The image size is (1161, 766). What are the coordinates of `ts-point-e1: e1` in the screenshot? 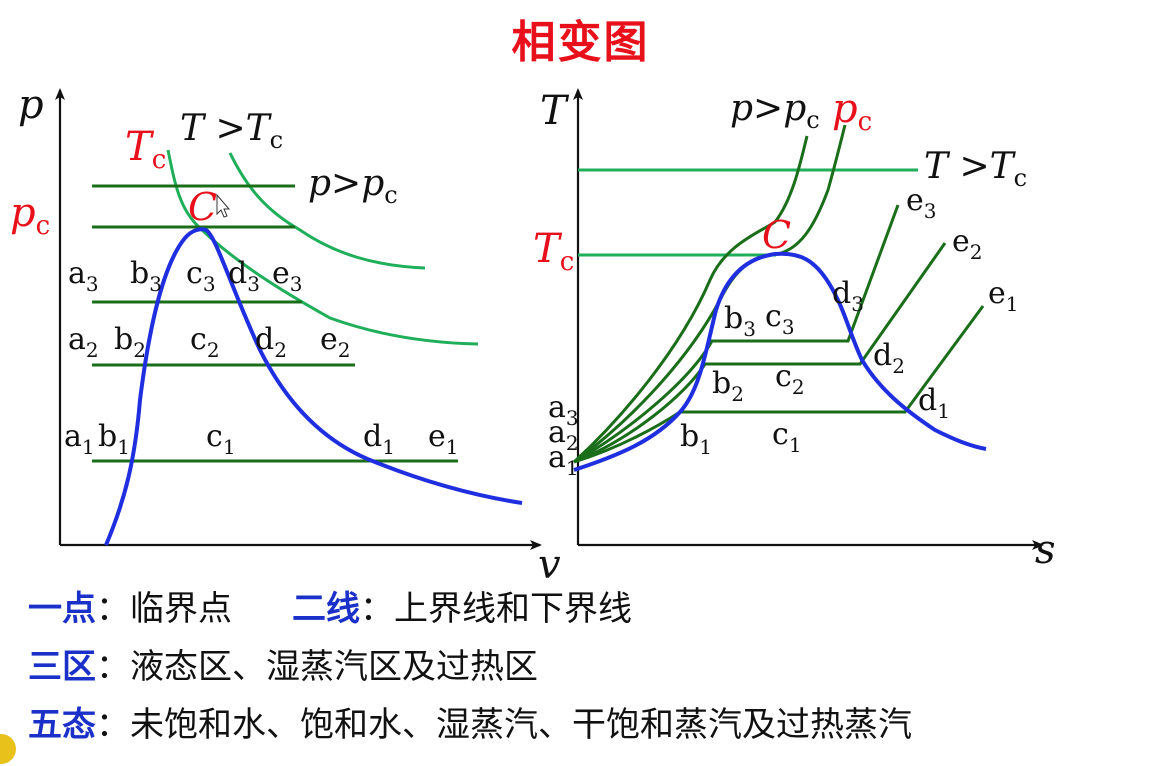 It's located at (1003, 296).